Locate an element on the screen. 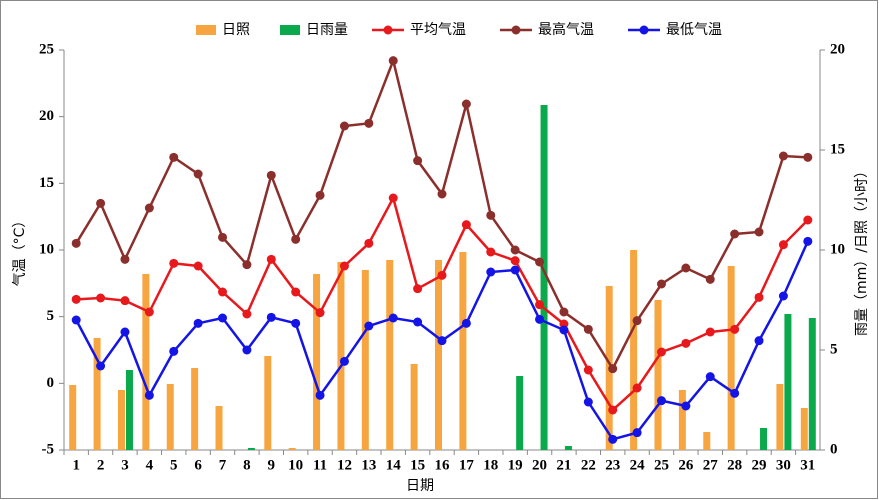 The height and width of the screenshot is (500, 879). legend-label: 日雨量 is located at coordinates (327, 30).